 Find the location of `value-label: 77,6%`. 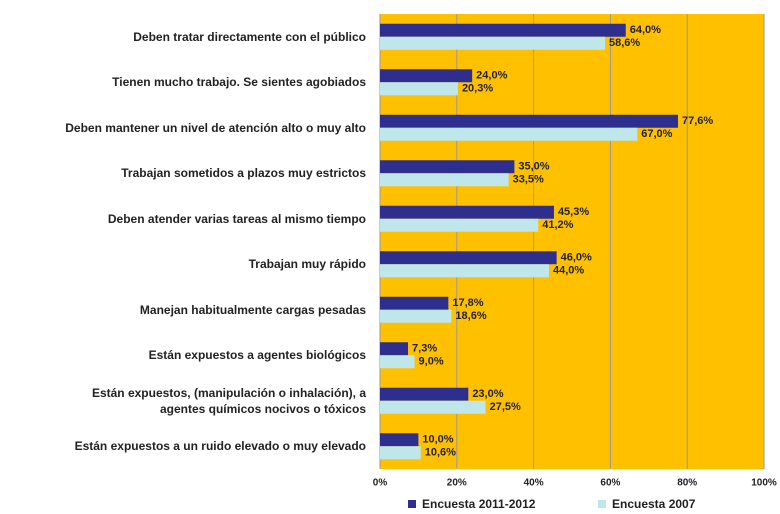

value-label: 77,6% is located at coordinates (697, 121).